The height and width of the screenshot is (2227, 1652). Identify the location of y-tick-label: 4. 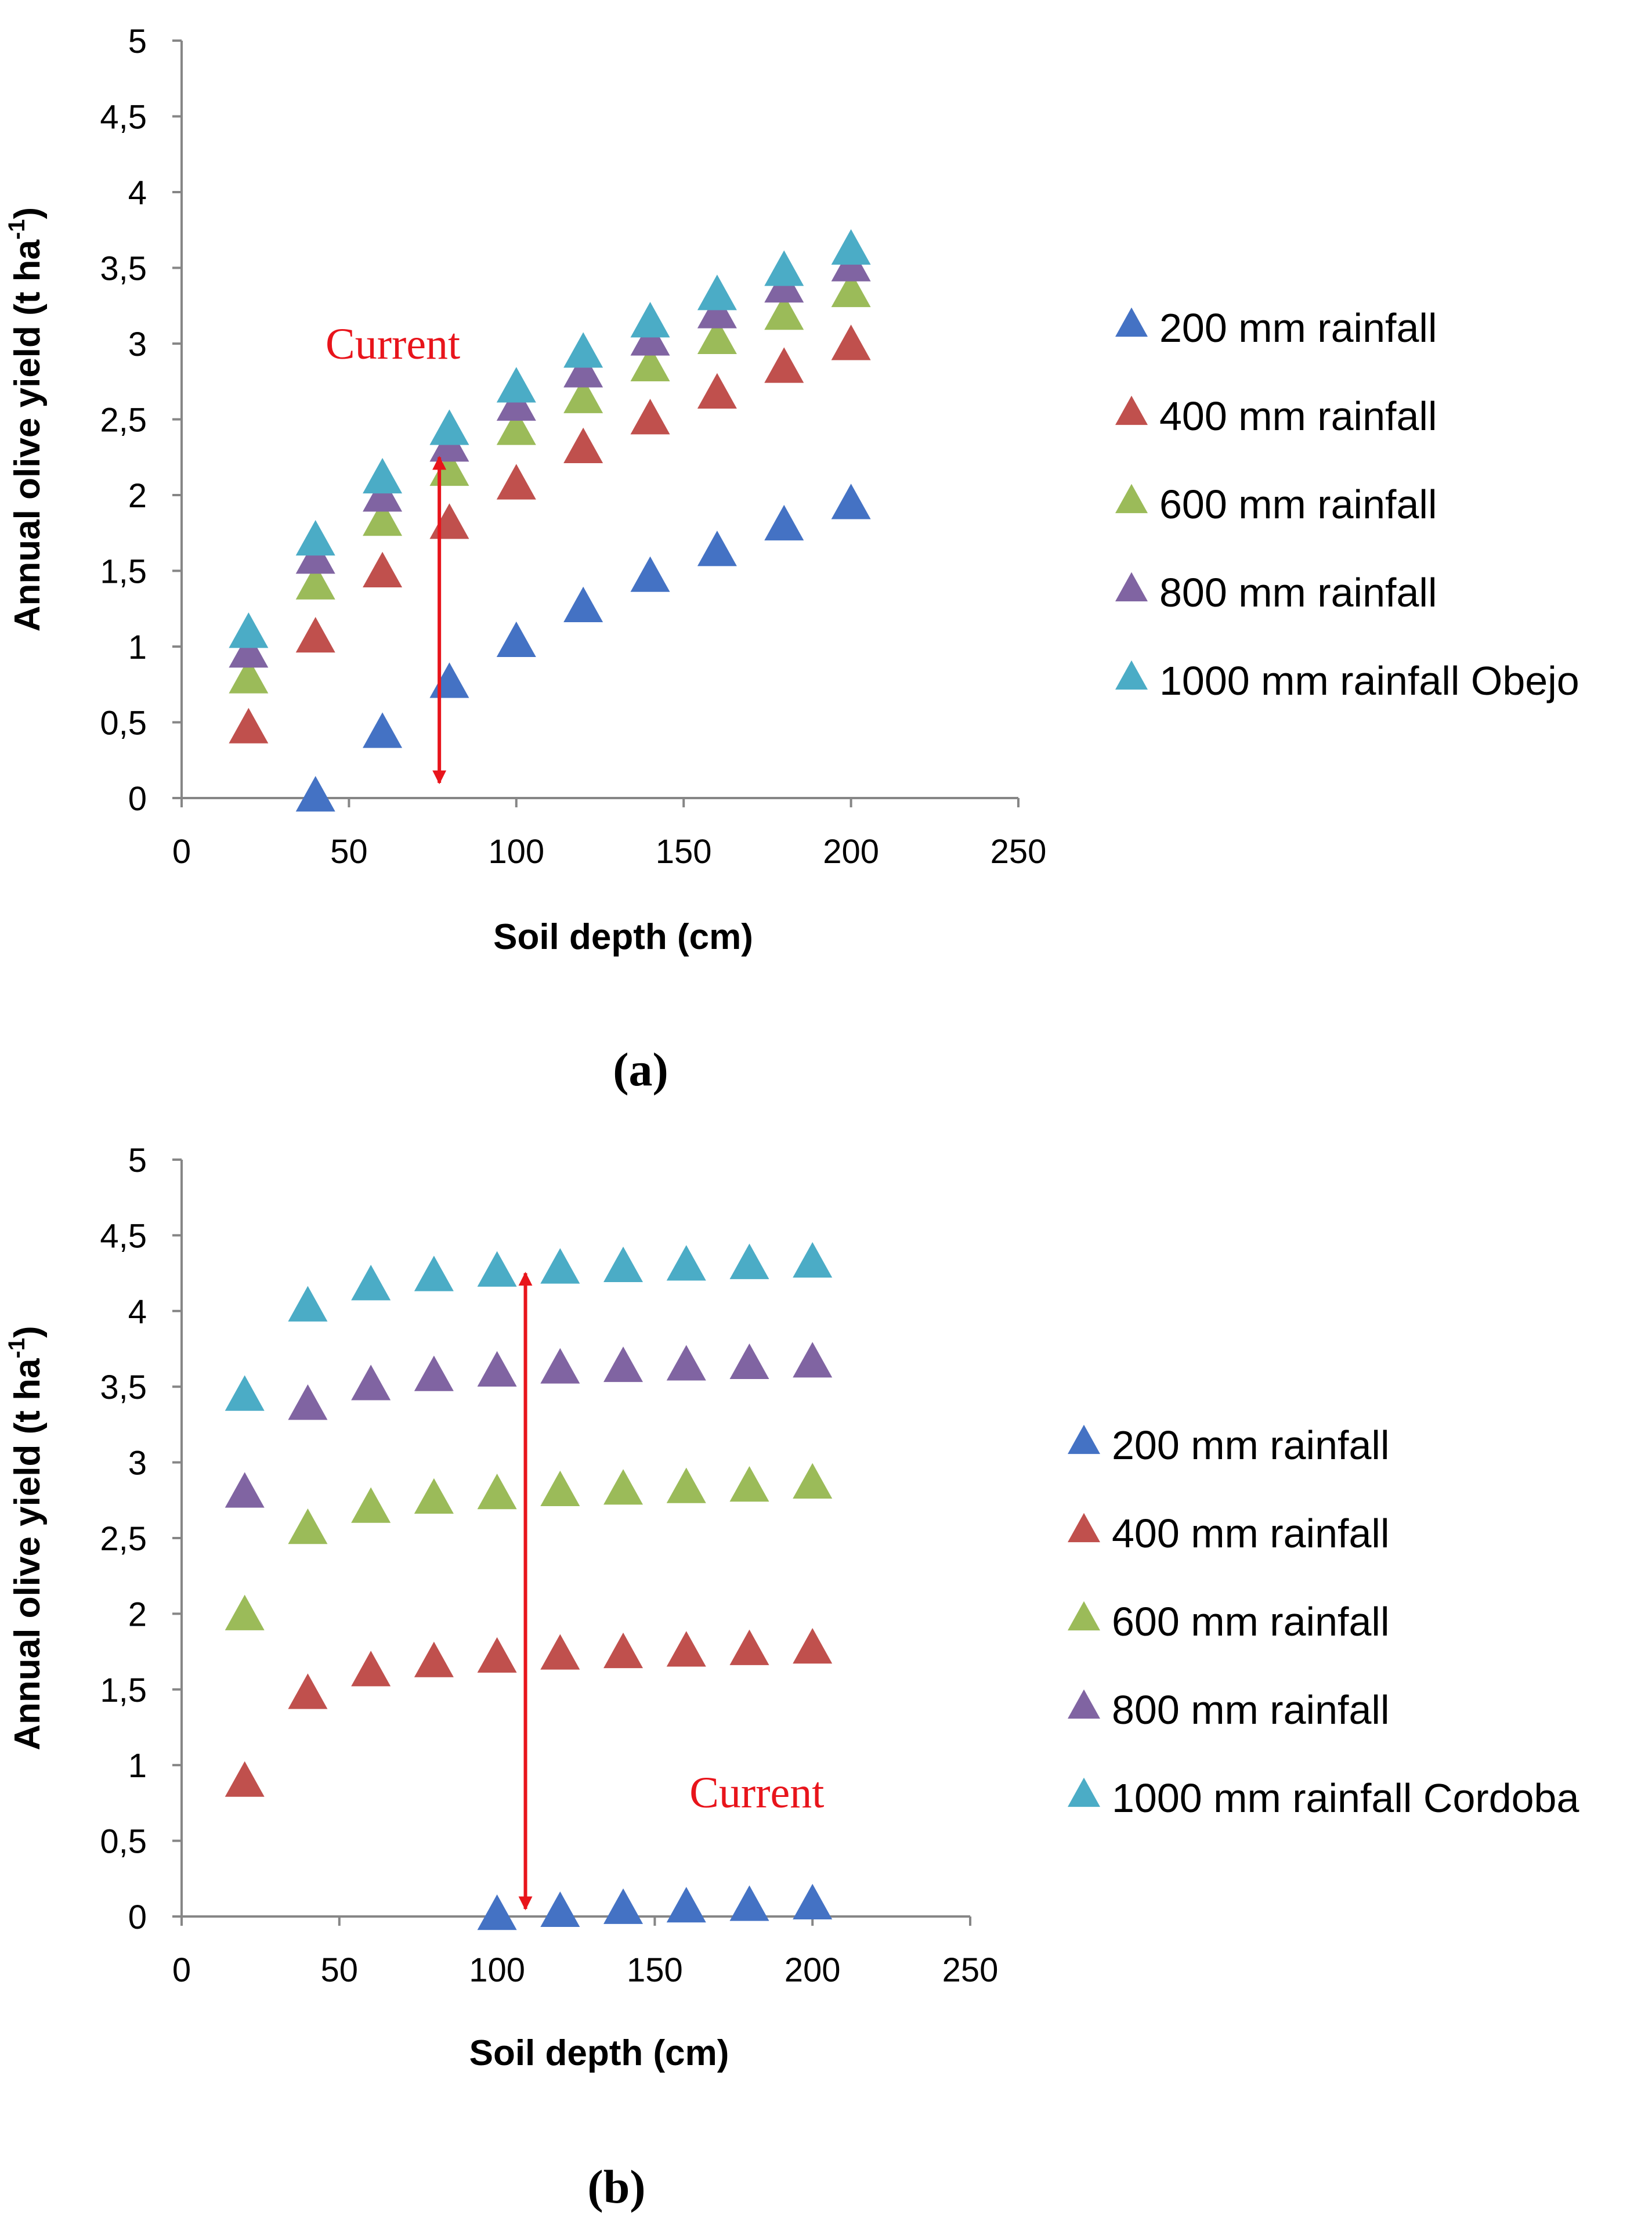
(137, 1312).